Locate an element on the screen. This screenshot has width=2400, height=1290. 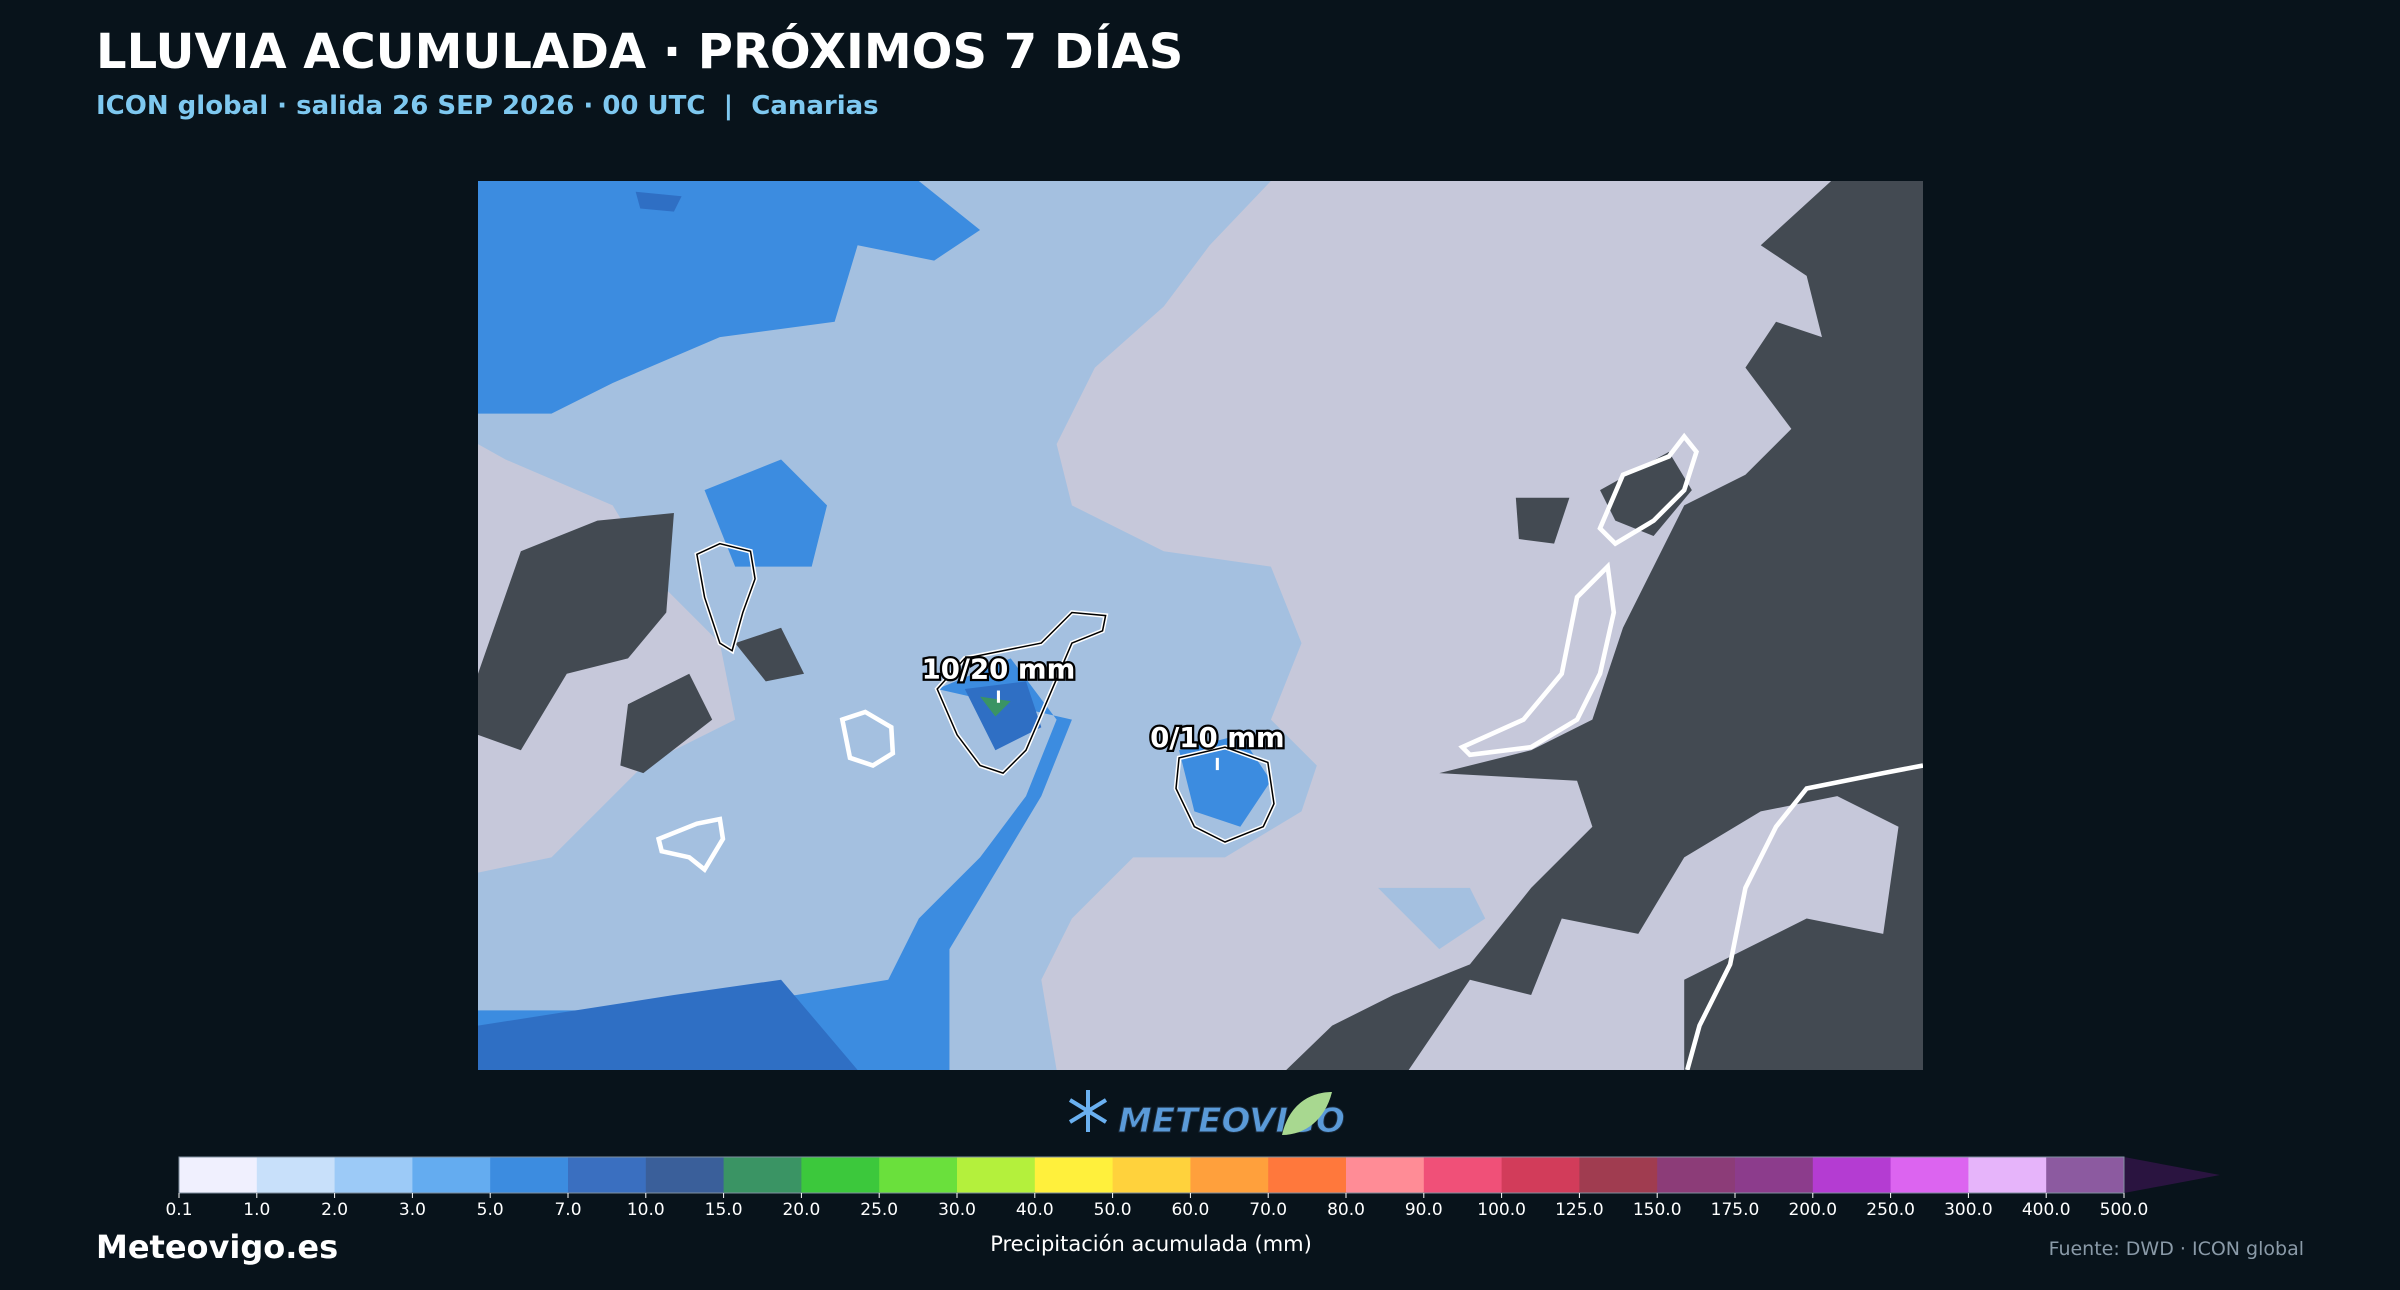
colorbar-label: 30.0 is located at coordinates (957, 1210).